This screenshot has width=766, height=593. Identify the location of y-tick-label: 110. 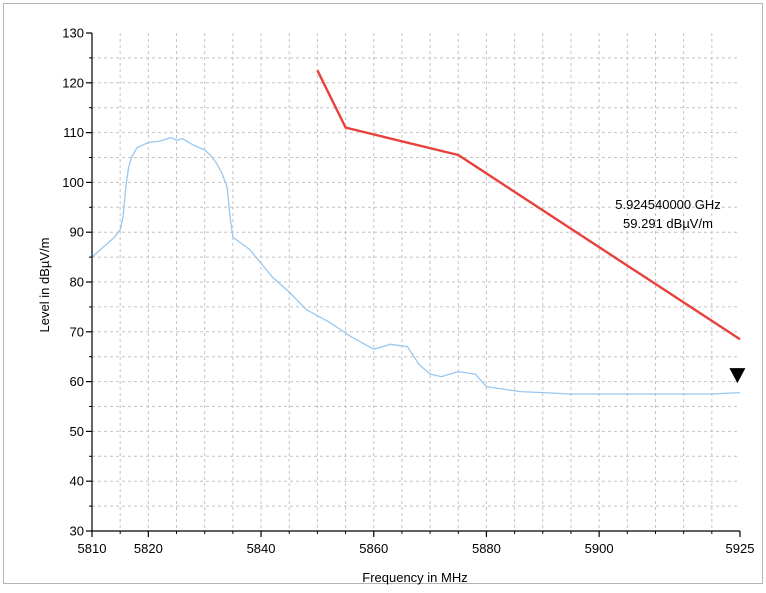
(73, 132).